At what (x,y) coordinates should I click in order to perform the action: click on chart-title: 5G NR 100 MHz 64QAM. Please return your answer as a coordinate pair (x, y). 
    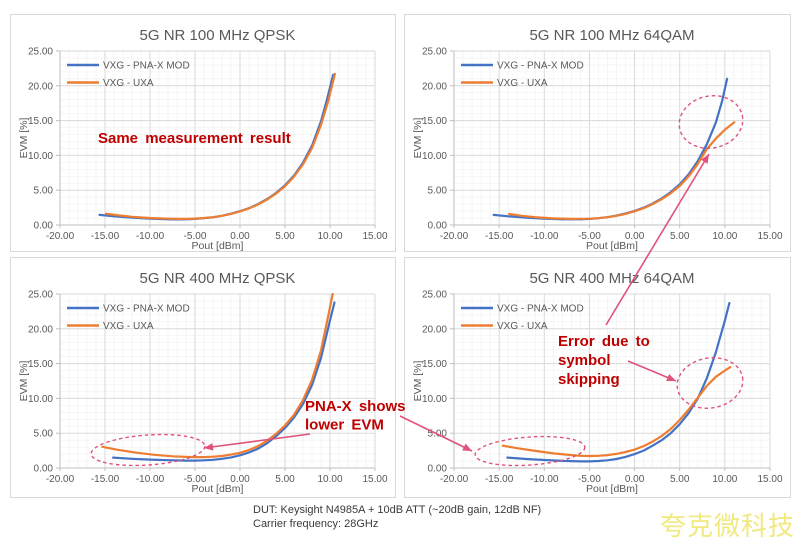
    Looking at the image, I should click on (611, 35).